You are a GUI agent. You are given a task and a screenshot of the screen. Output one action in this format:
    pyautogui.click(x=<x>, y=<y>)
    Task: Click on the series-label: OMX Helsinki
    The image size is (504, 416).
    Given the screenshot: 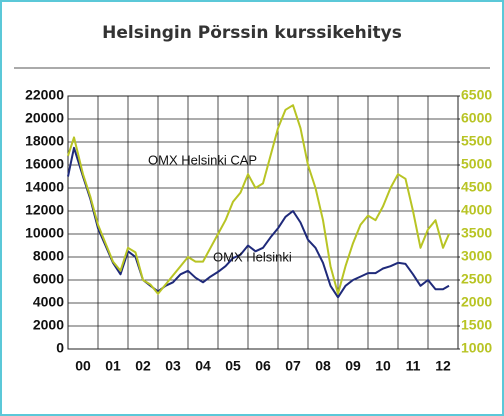 What is the action you would take?
    pyautogui.click(x=252, y=256)
    